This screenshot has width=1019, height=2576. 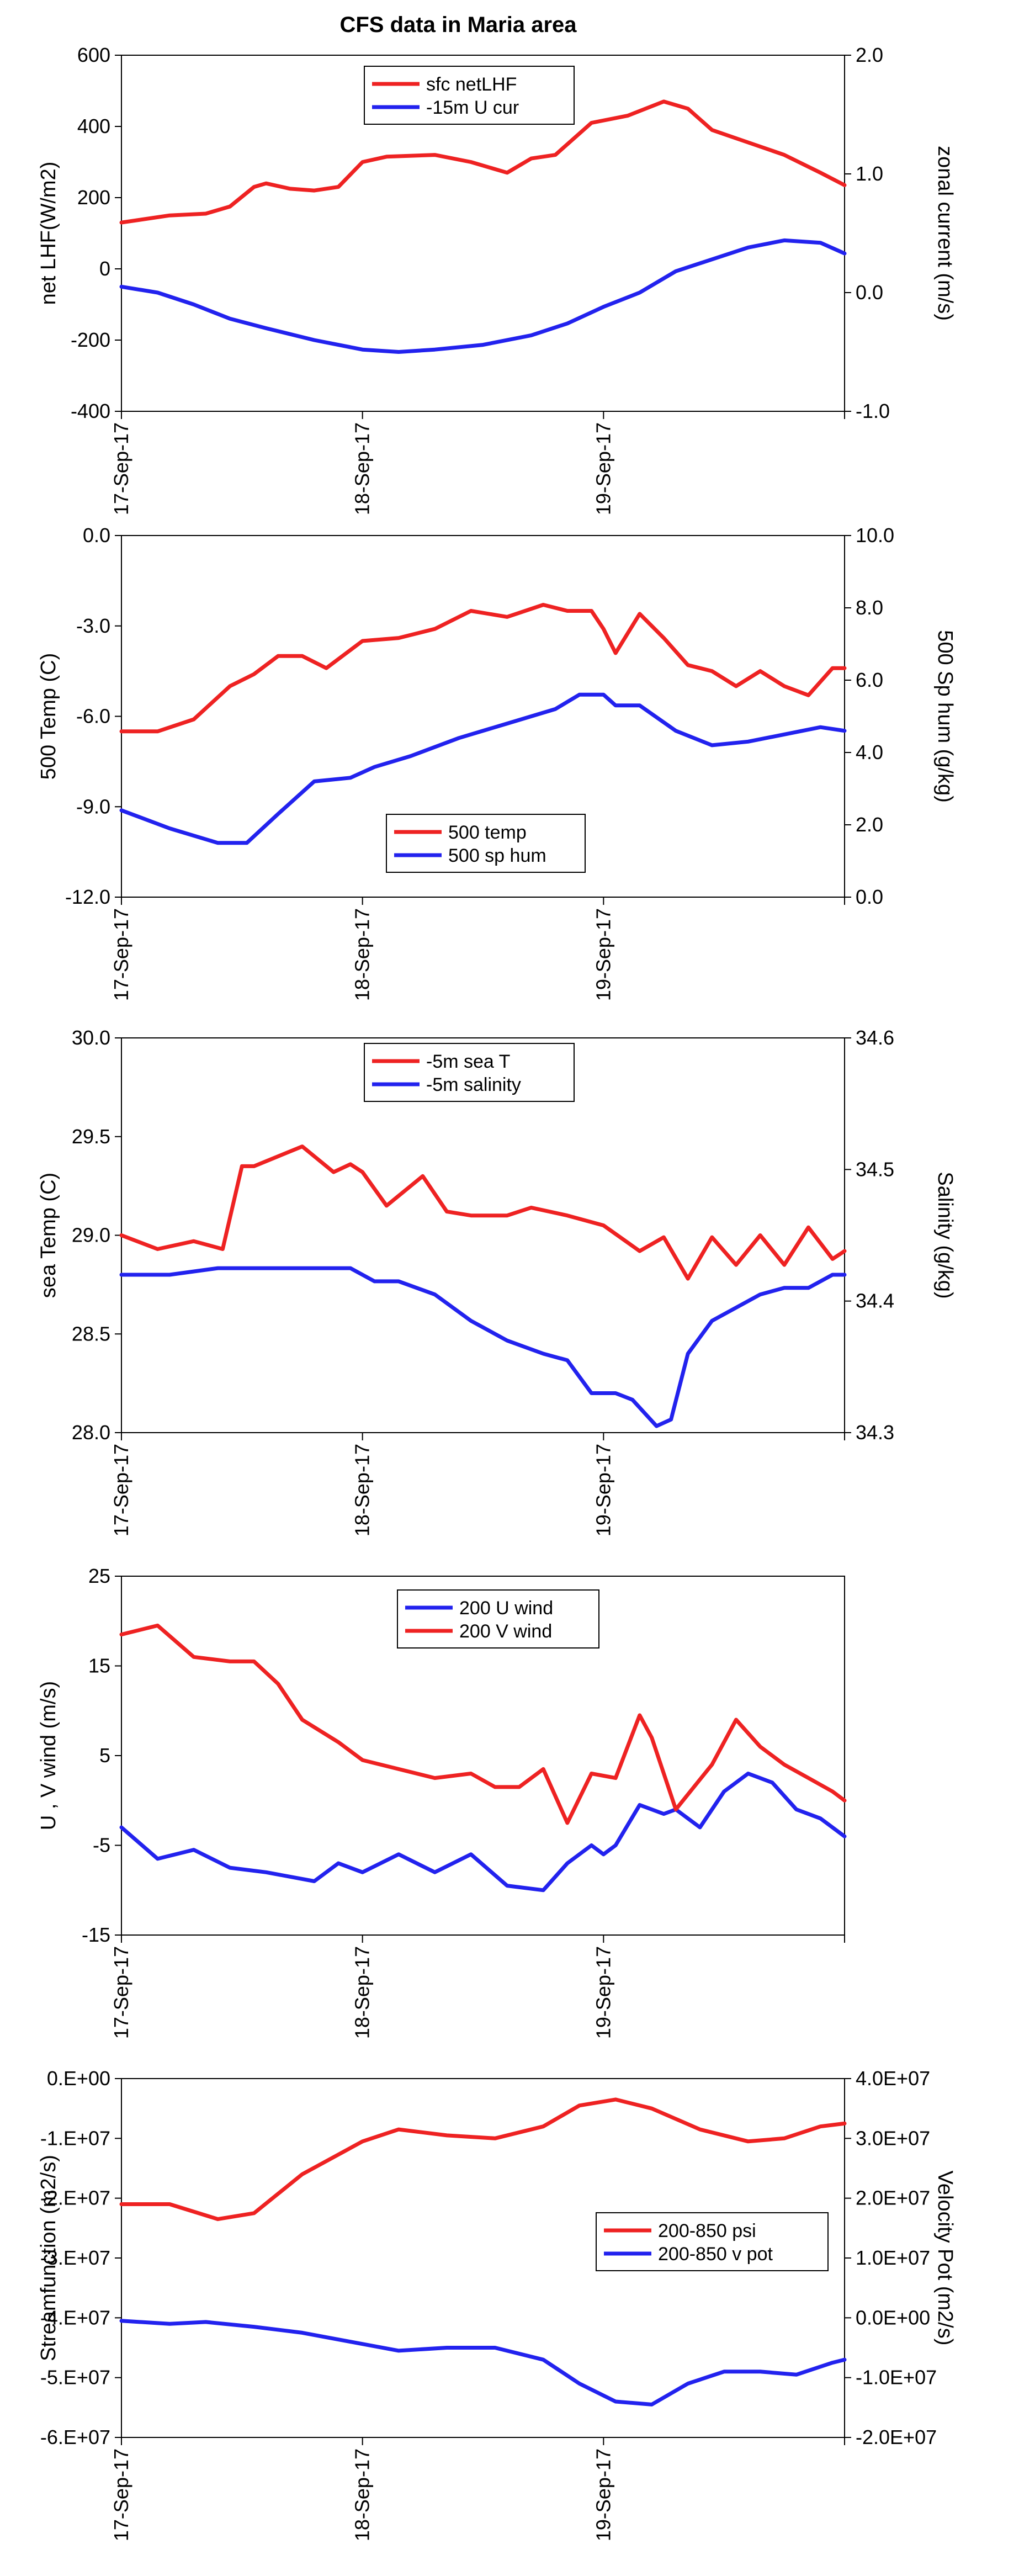 I want to click on y2-tick-label: 3.0E+07, so click(x=893, y=2138).